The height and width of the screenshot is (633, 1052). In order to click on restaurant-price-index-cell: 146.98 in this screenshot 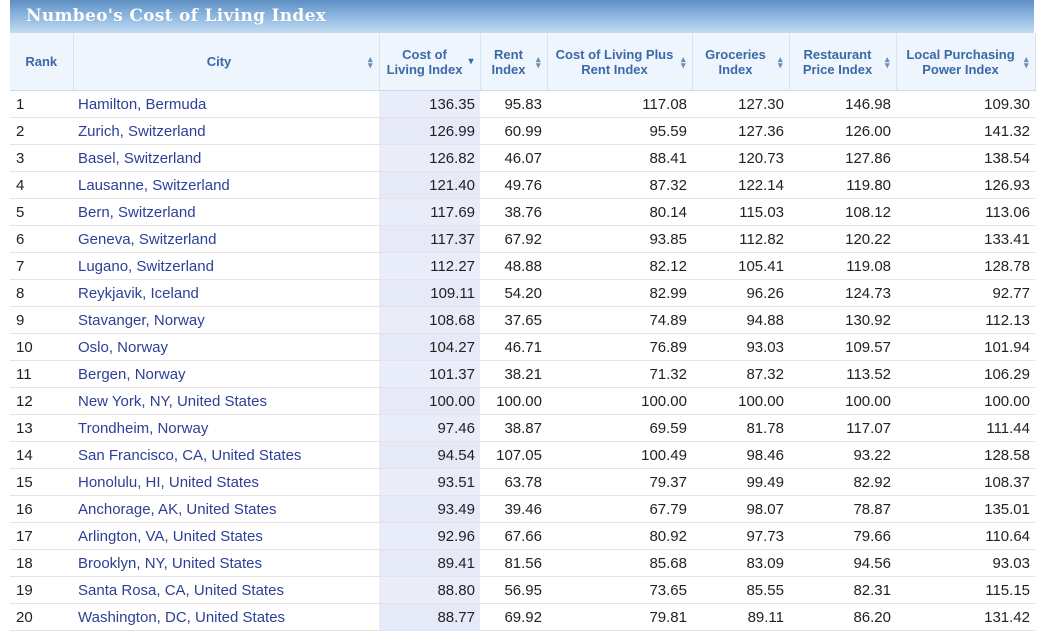, I will do `click(842, 104)`.